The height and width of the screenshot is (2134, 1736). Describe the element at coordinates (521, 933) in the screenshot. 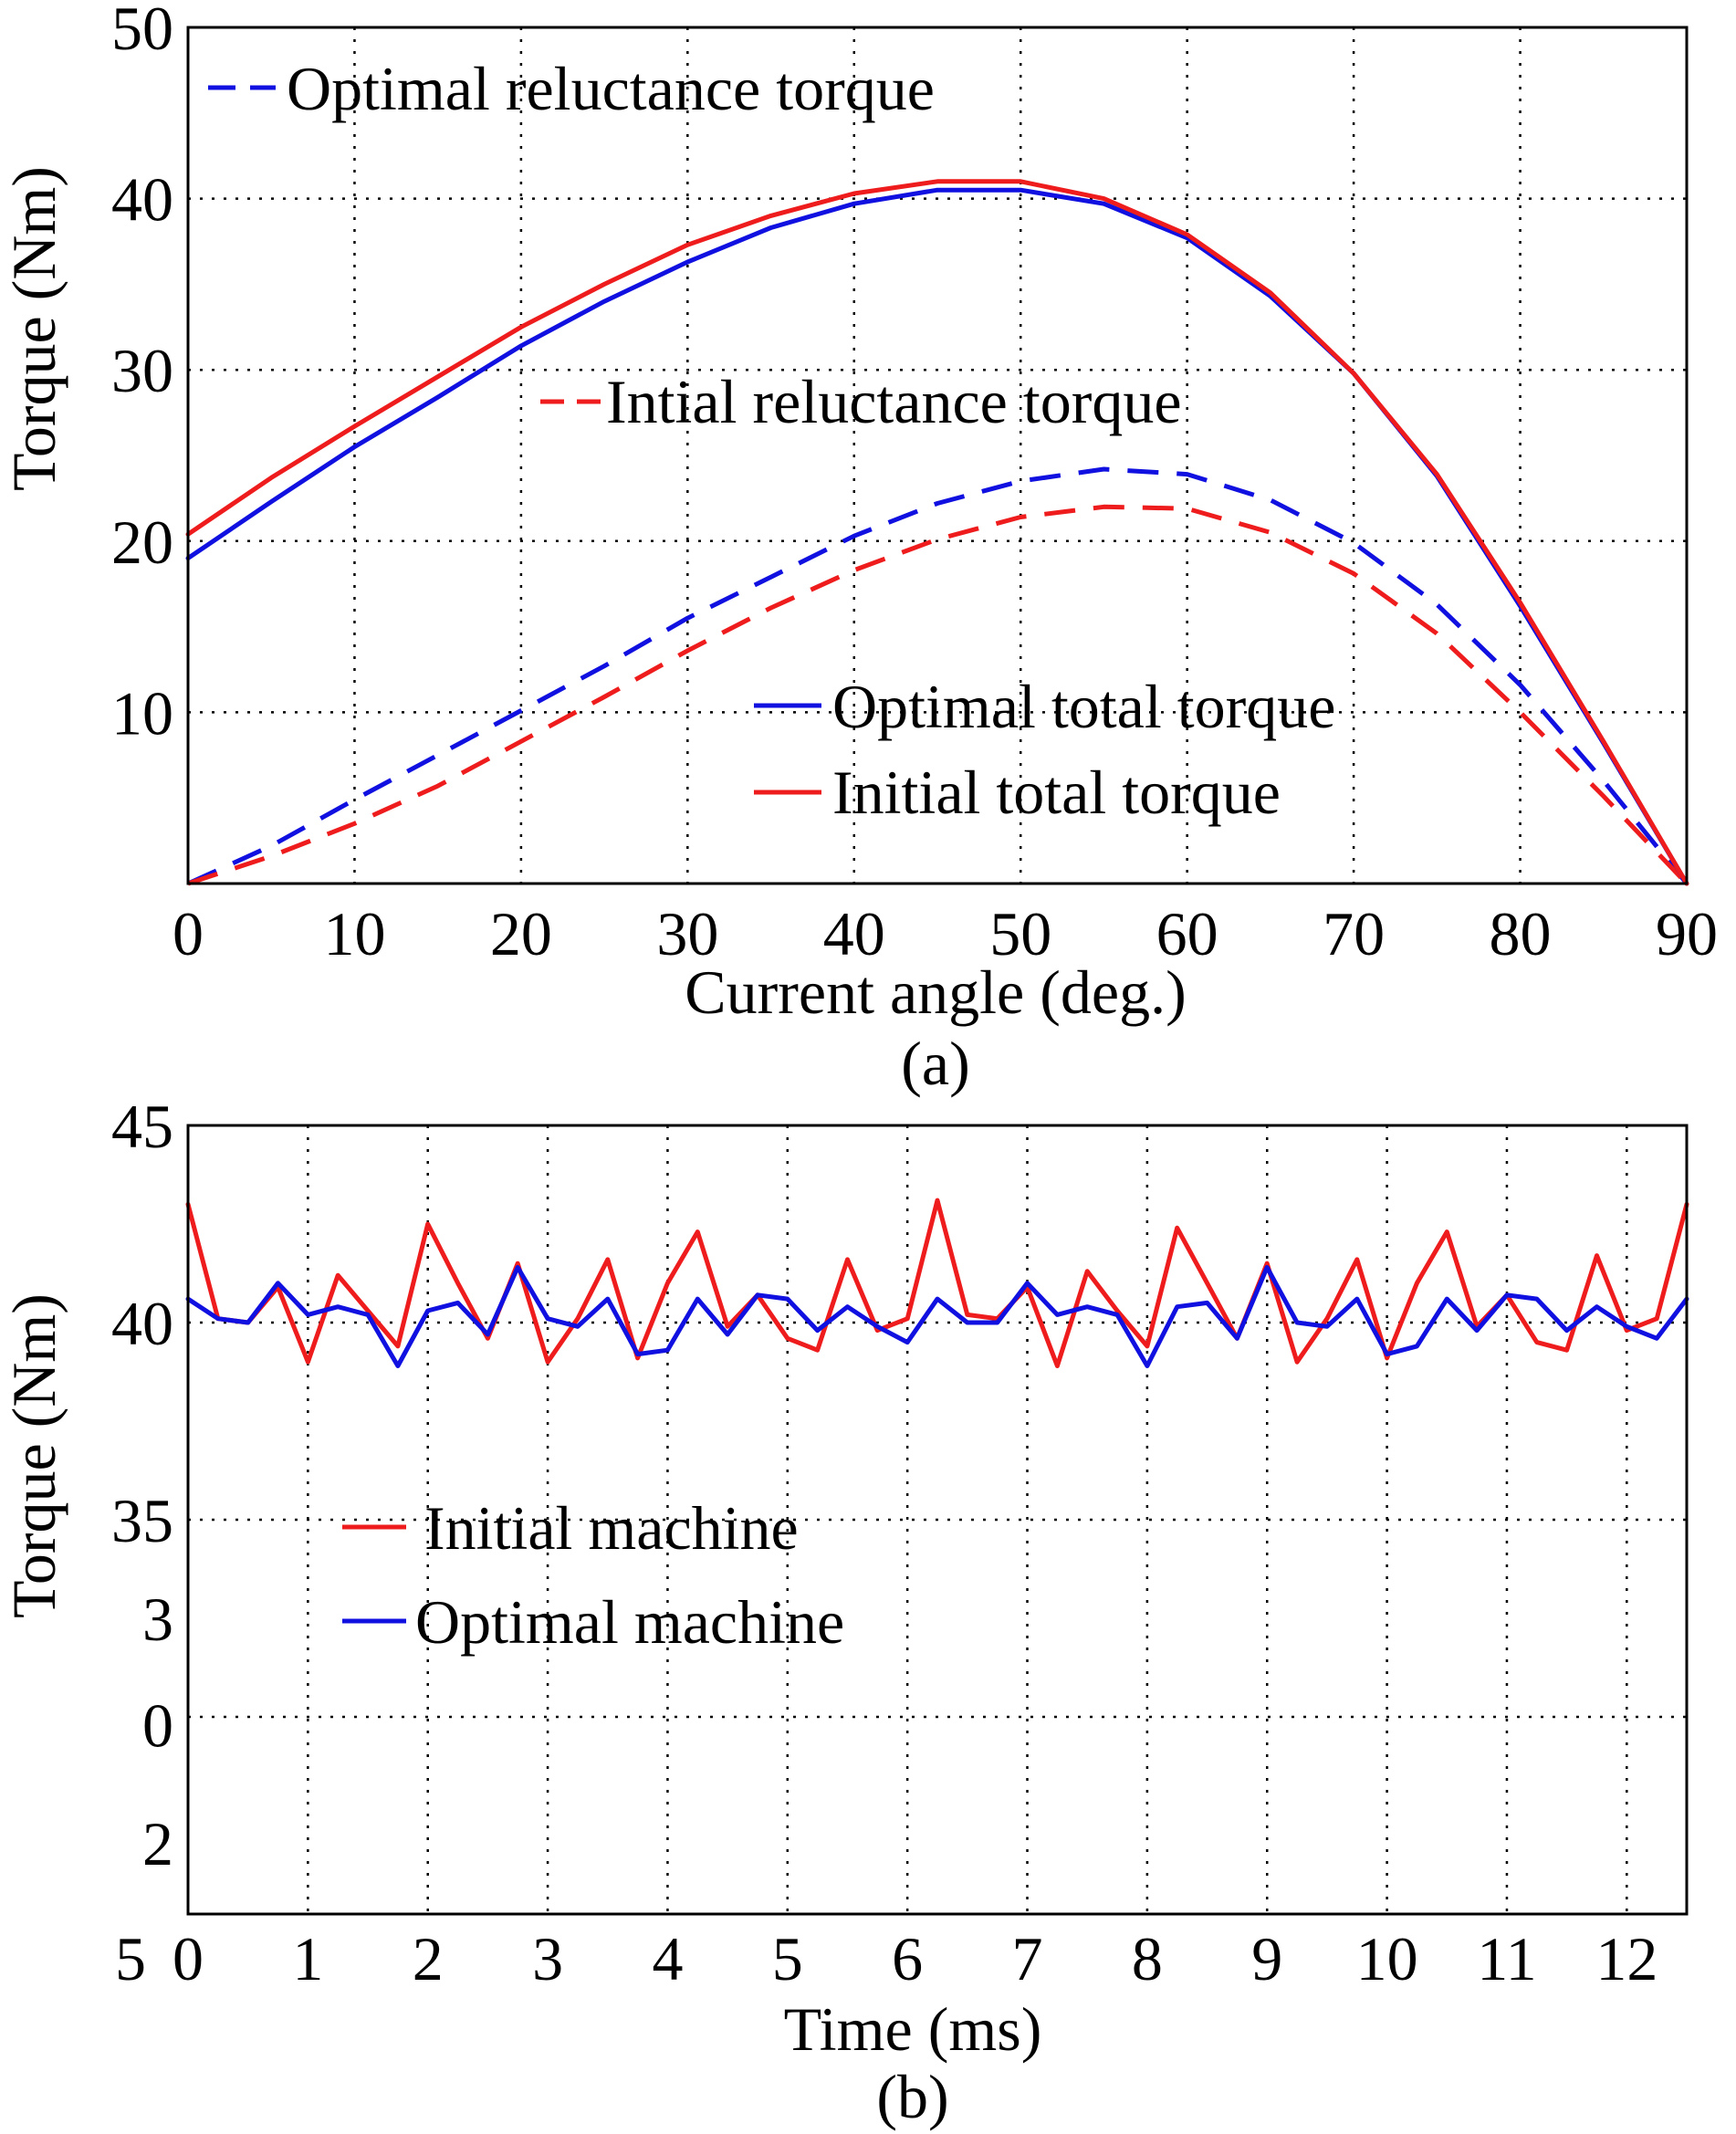

I see `a-xtick-20: 20` at that location.